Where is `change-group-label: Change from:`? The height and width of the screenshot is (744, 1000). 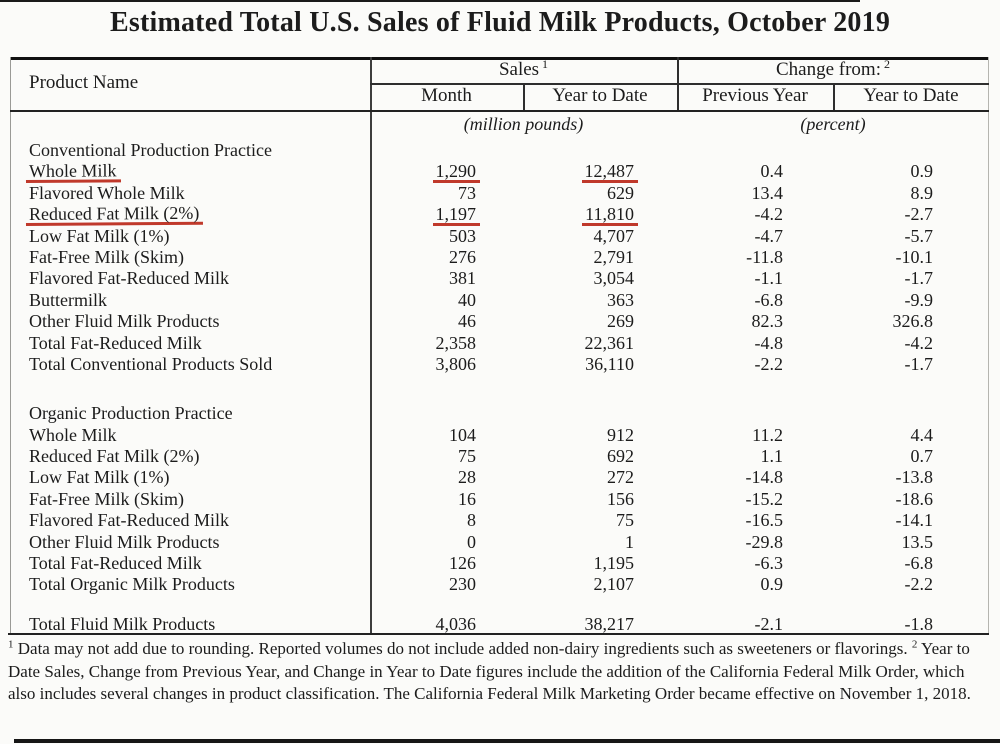
change-group-label: Change from: is located at coordinates (828, 69).